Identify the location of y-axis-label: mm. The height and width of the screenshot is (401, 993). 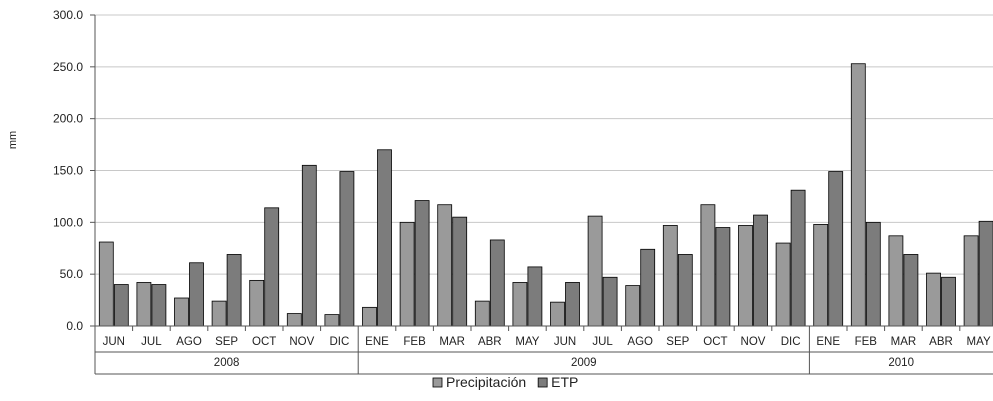
(13, 140).